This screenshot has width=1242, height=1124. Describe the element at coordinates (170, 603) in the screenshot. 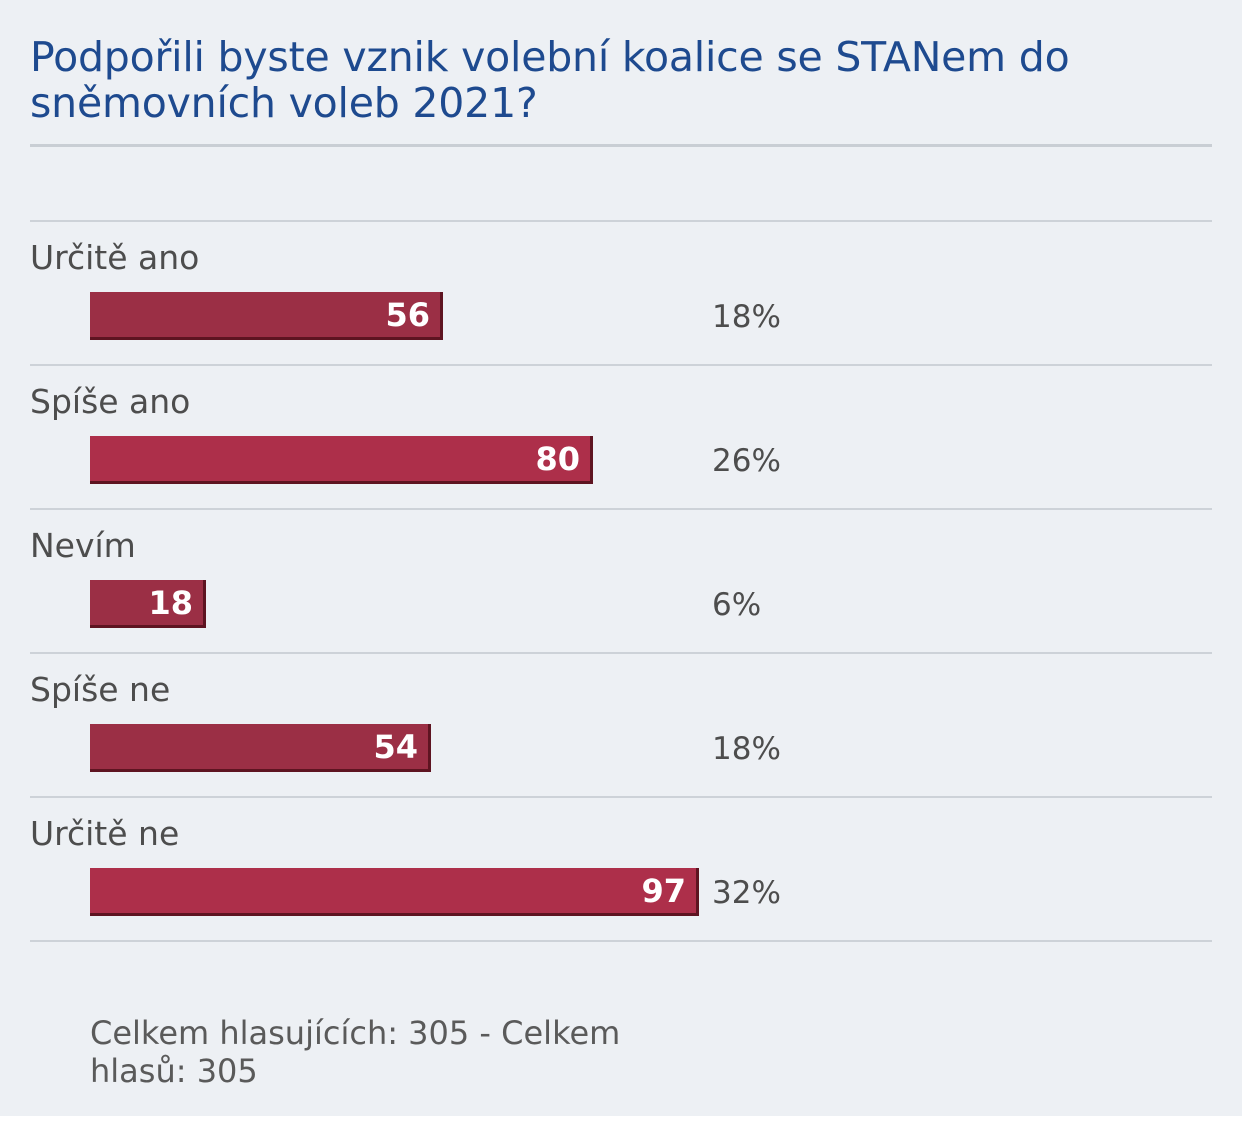

I see `vote-count: 18` at that location.